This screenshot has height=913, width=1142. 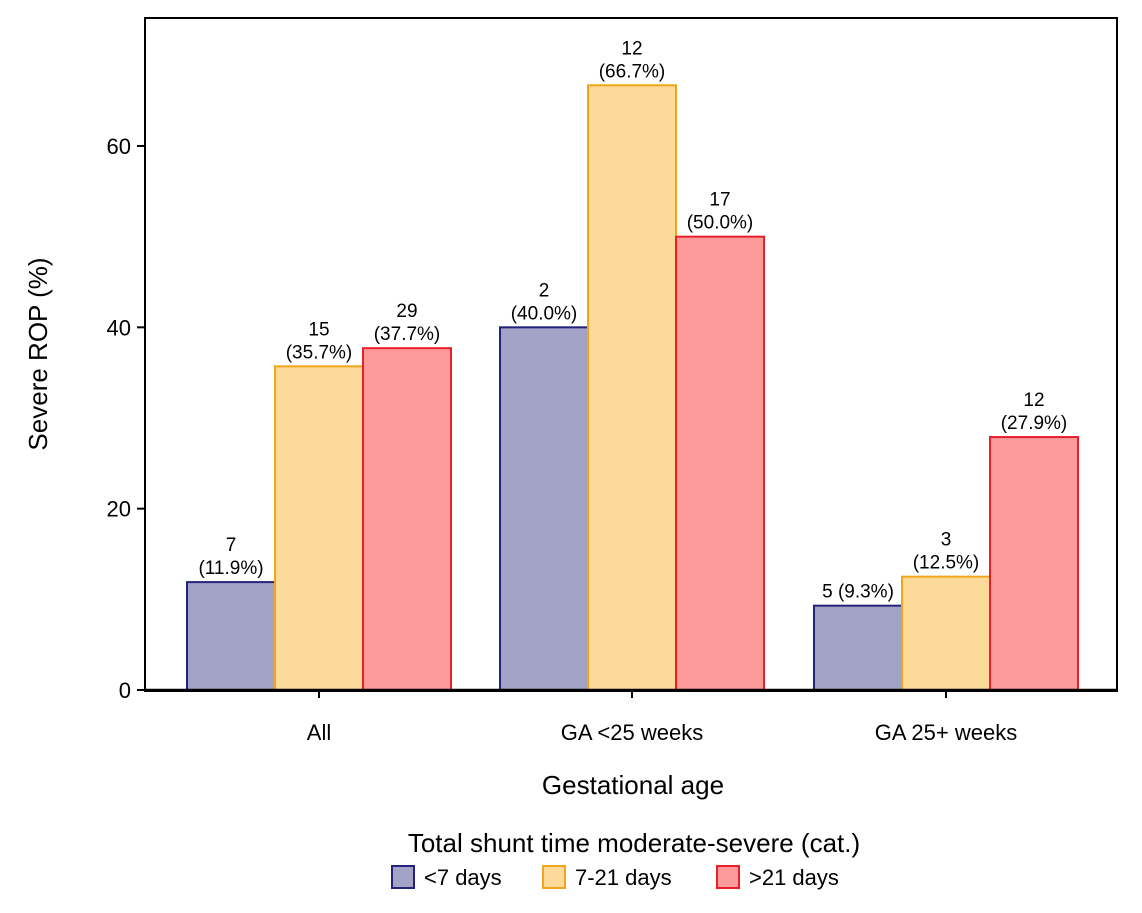 I want to click on legend-item-label: >21 days, so click(x=794, y=877).